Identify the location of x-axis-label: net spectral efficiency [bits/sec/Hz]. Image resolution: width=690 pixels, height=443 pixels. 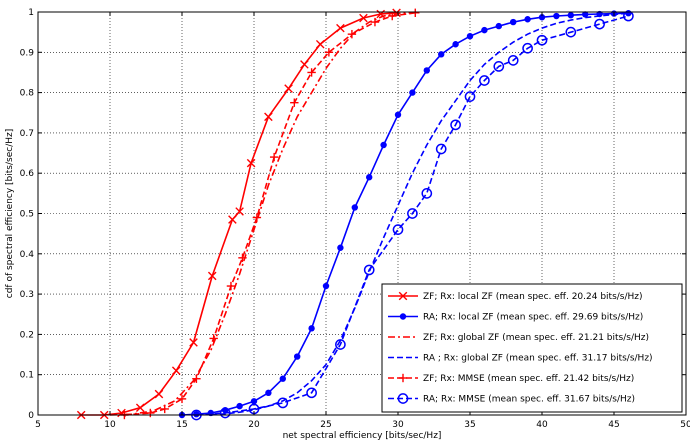
(362, 436).